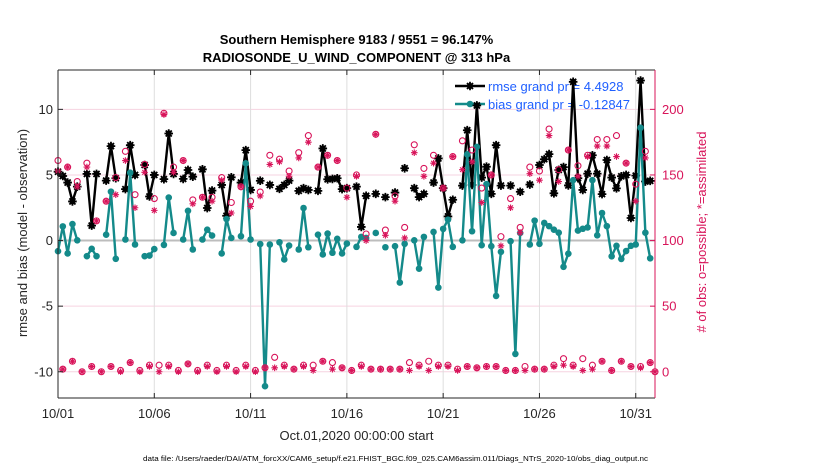 The width and height of the screenshot is (830, 470). What do you see at coordinates (46, 109) in the screenshot?
I see `y-tick-label: 10` at bounding box center [46, 109].